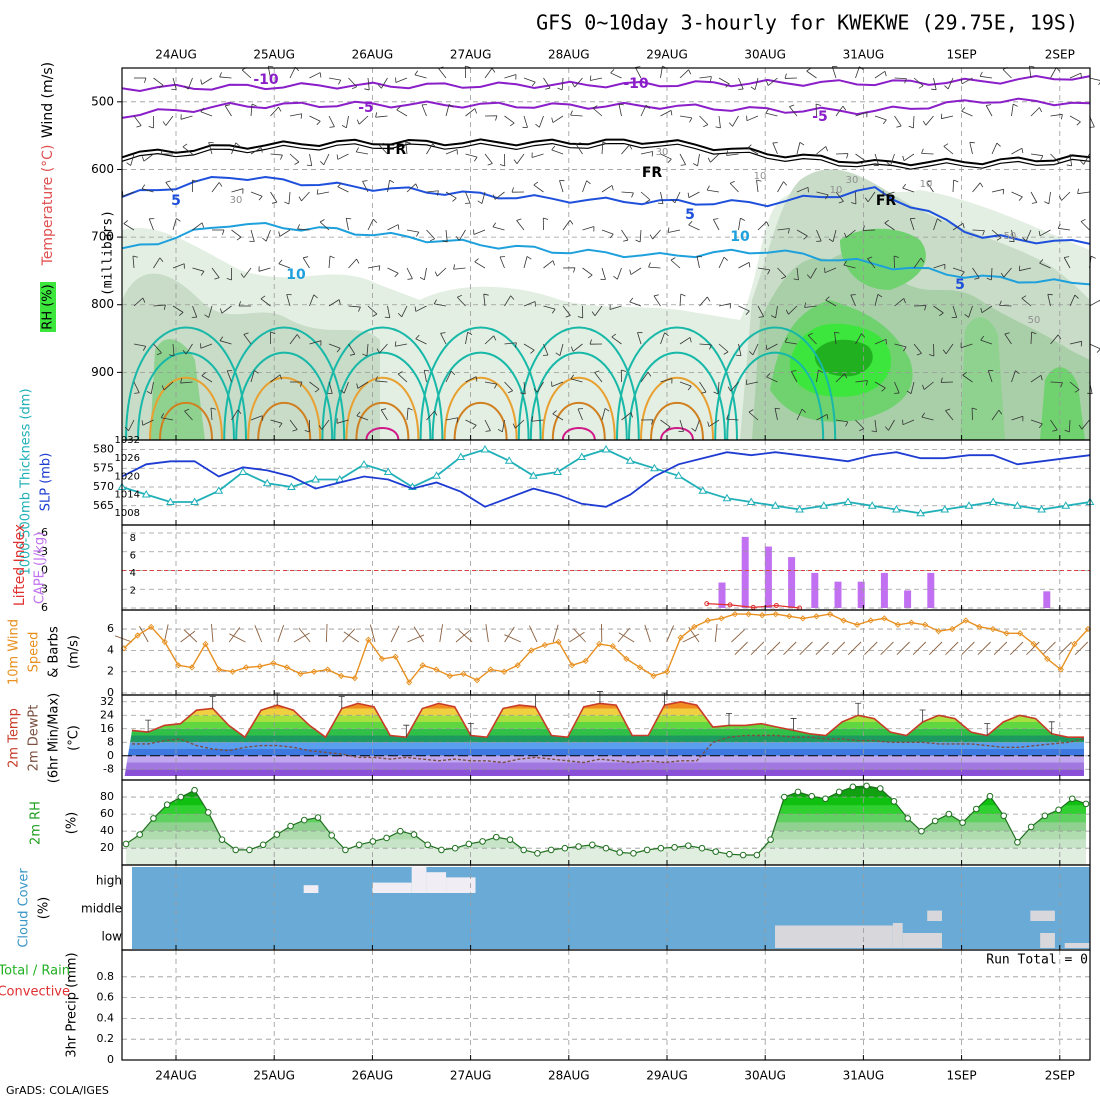 The height and width of the screenshot is (1100, 1100). Describe the element at coordinates (74, 738) in the screenshot. I see `temp-label: (°C)` at that location.